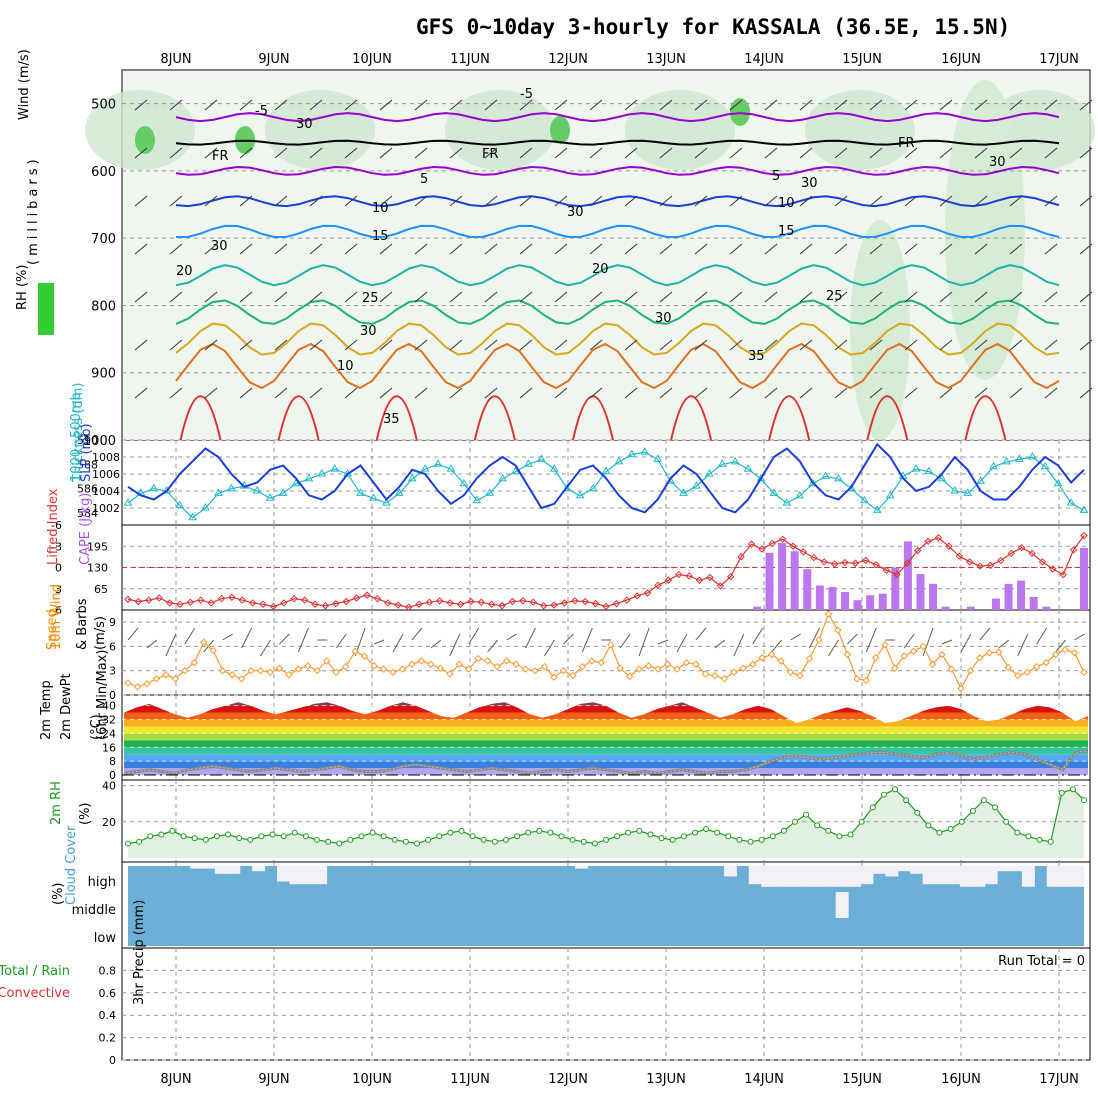 Image resolution: width=1100 pixels, height=1100 pixels. I want to click on cloud-units-label: (%), so click(58, 894).